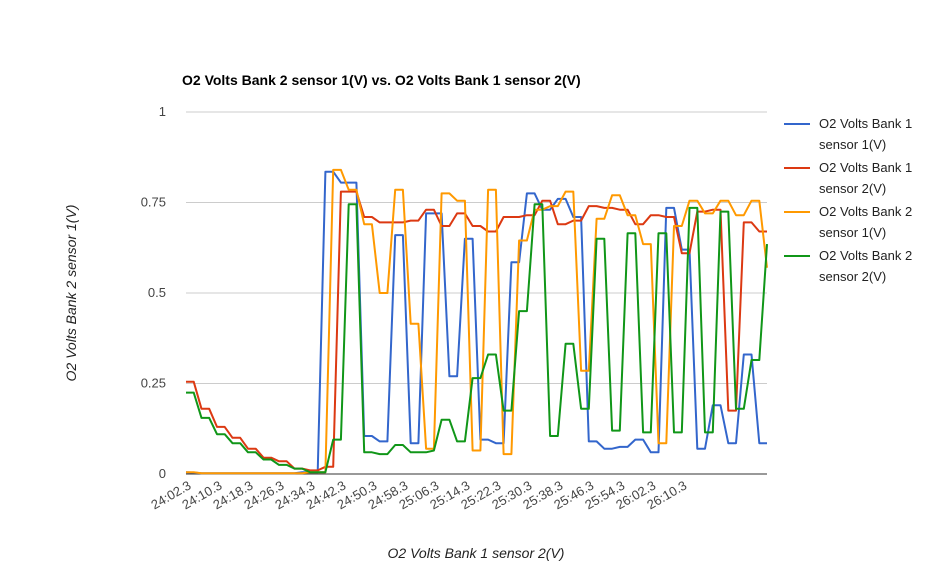 The height and width of the screenshot is (587, 950). What do you see at coordinates (157, 292) in the screenshot?
I see `y-tick-label: 0.5` at bounding box center [157, 292].